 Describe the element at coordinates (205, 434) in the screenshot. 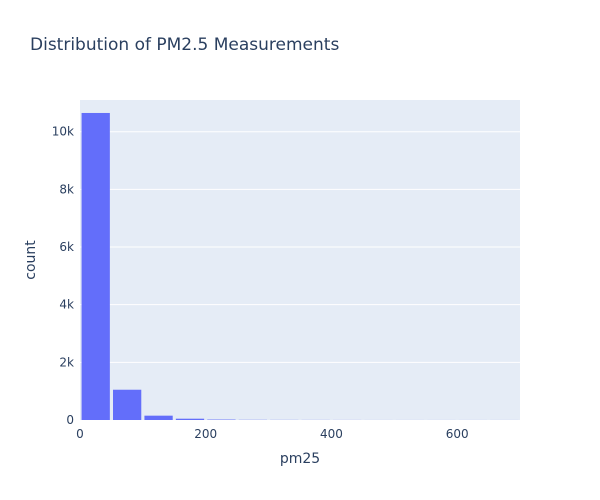

I see `x-tick-label: 200` at that location.